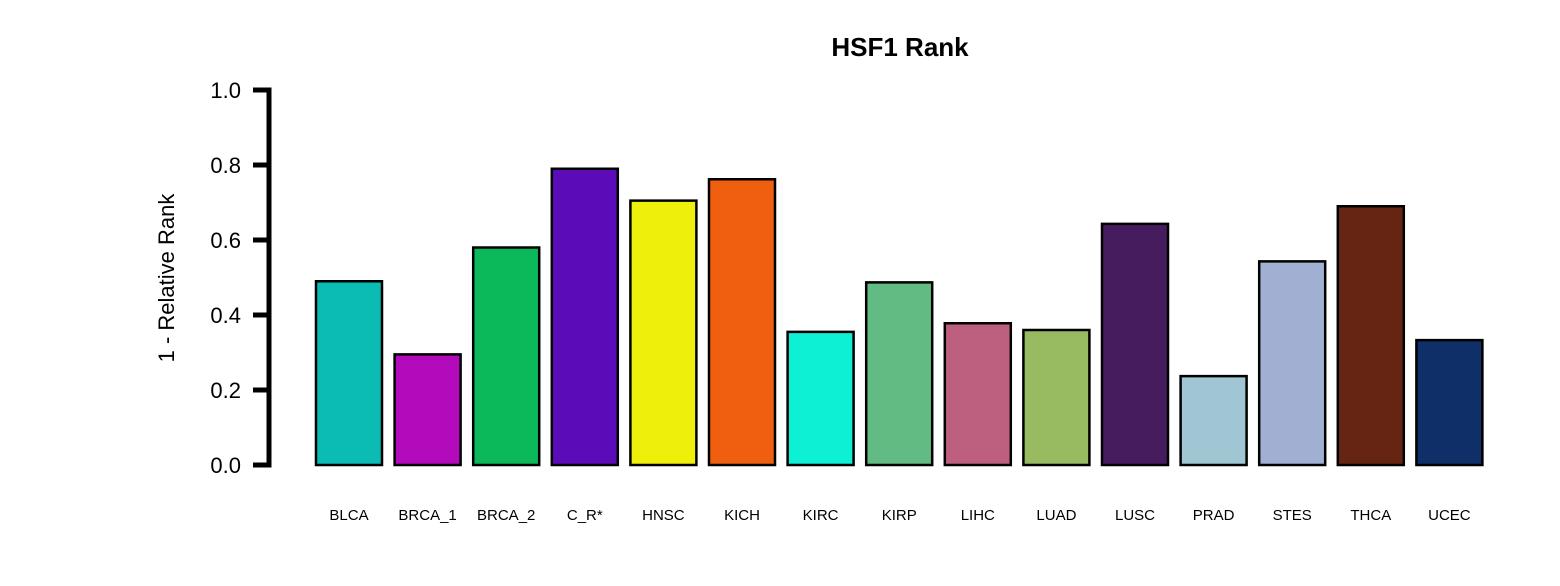  Describe the element at coordinates (1292, 515) in the screenshot. I see `x-tick-label: STES` at that location.